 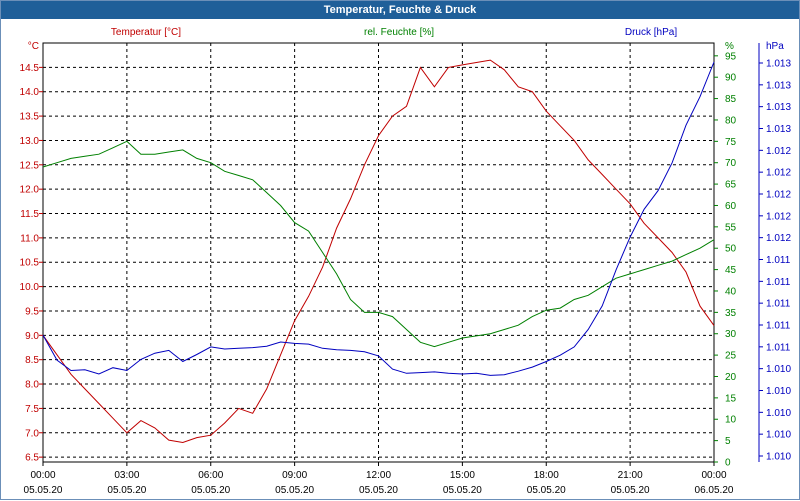 I want to click on temperature-tick-label: 7.5, so click(x=32, y=409).